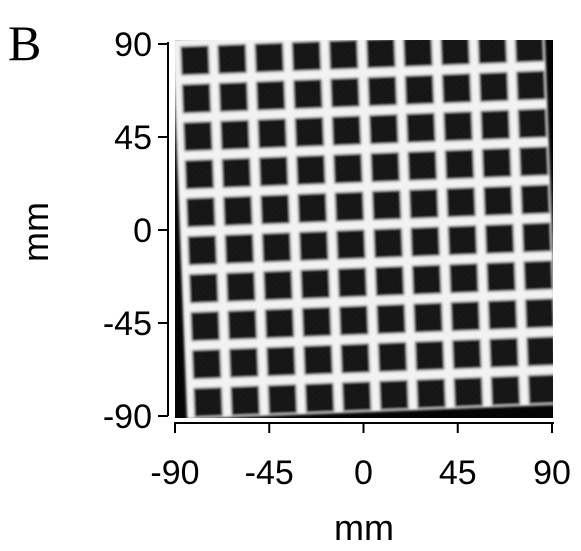 The image size is (581, 551). What do you see at coordinates (458, 473) in the screenshot?
I see `x-tick-label: 45` at bounding box center [458, 473].